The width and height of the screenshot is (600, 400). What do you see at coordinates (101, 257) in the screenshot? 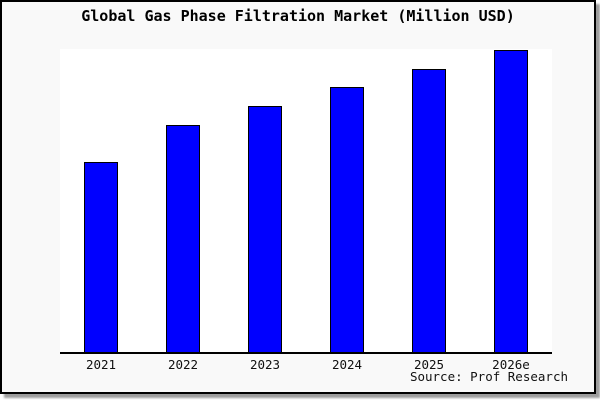
I see `bar-2021` at bounding box center [101, 257].